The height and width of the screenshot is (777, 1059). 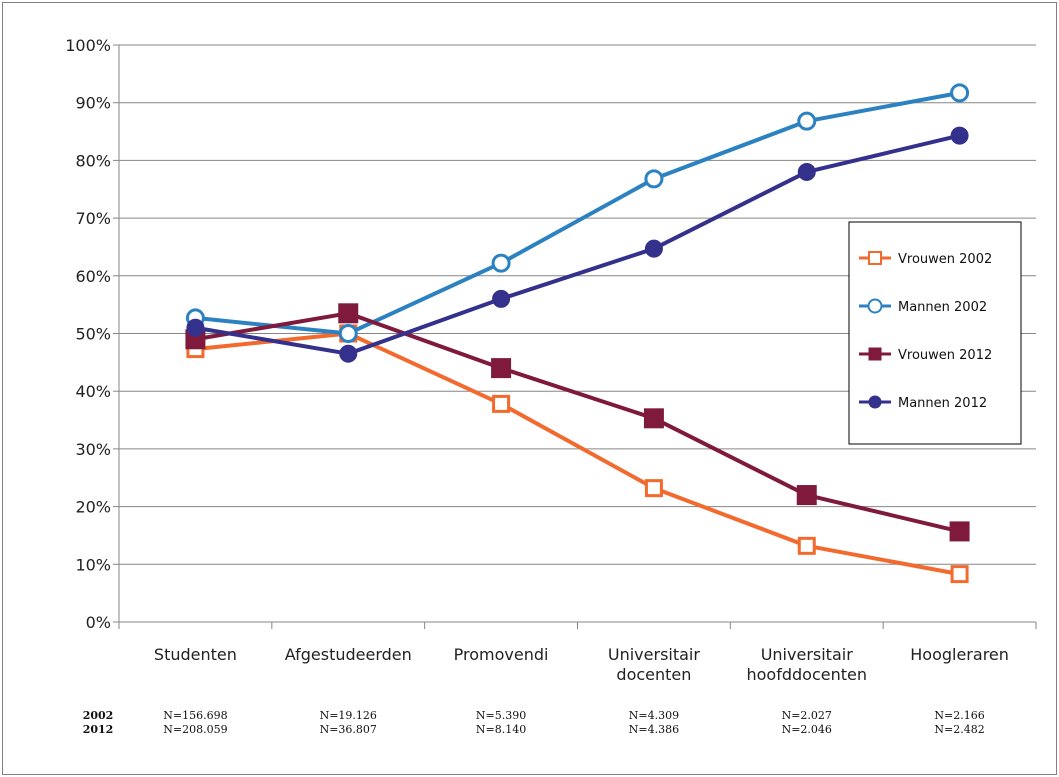 I want to click on n-table-value: N=2.046, so click(x=807, y=729).